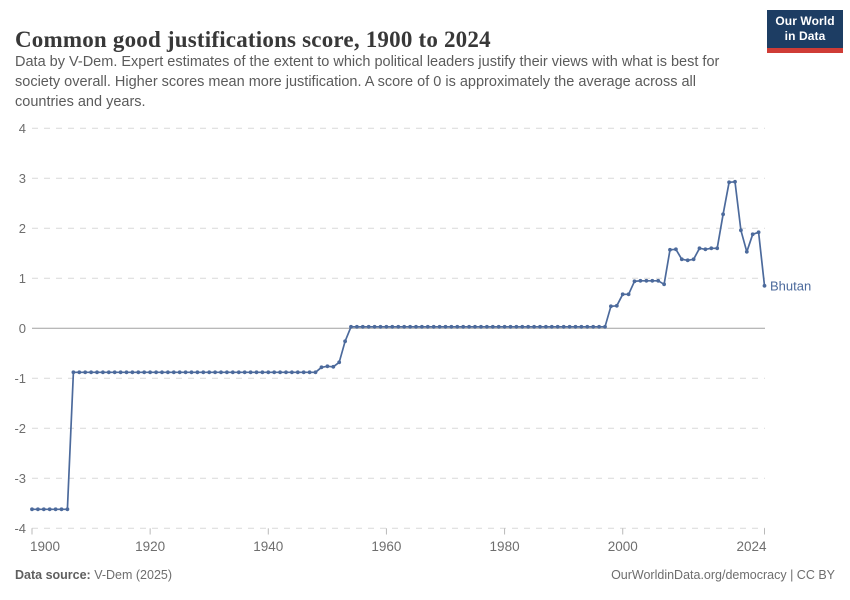 Image resolution: width=850 pixels, height=600 pixels. What do you see at coordinates (805, 31) in the screenshot?
I see `owid-logo: Our World in Data` at bounding box center [805, 31].